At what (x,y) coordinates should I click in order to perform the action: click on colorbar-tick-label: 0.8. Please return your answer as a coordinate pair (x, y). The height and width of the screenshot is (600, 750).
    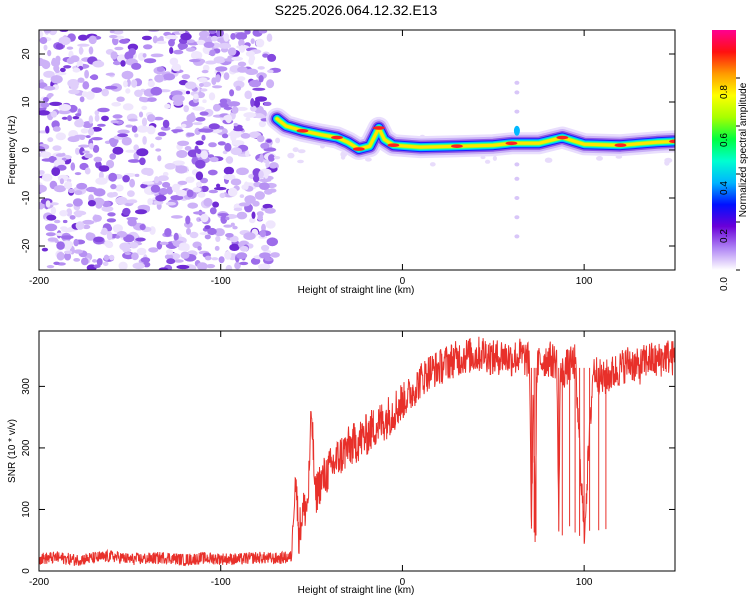
    Looking at the image, I should click on (724, 92).